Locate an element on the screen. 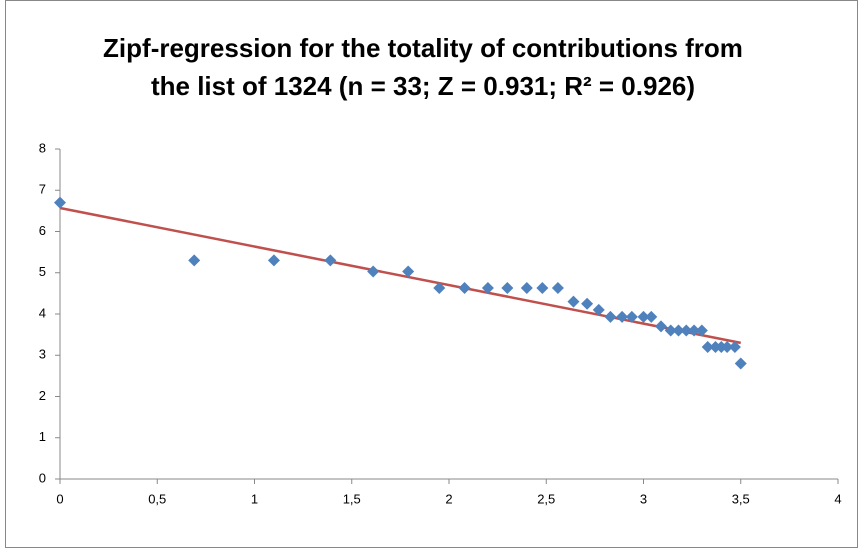 The image size is (859, 549). y-tick-label: 1 is located at coordinates (42, 436).